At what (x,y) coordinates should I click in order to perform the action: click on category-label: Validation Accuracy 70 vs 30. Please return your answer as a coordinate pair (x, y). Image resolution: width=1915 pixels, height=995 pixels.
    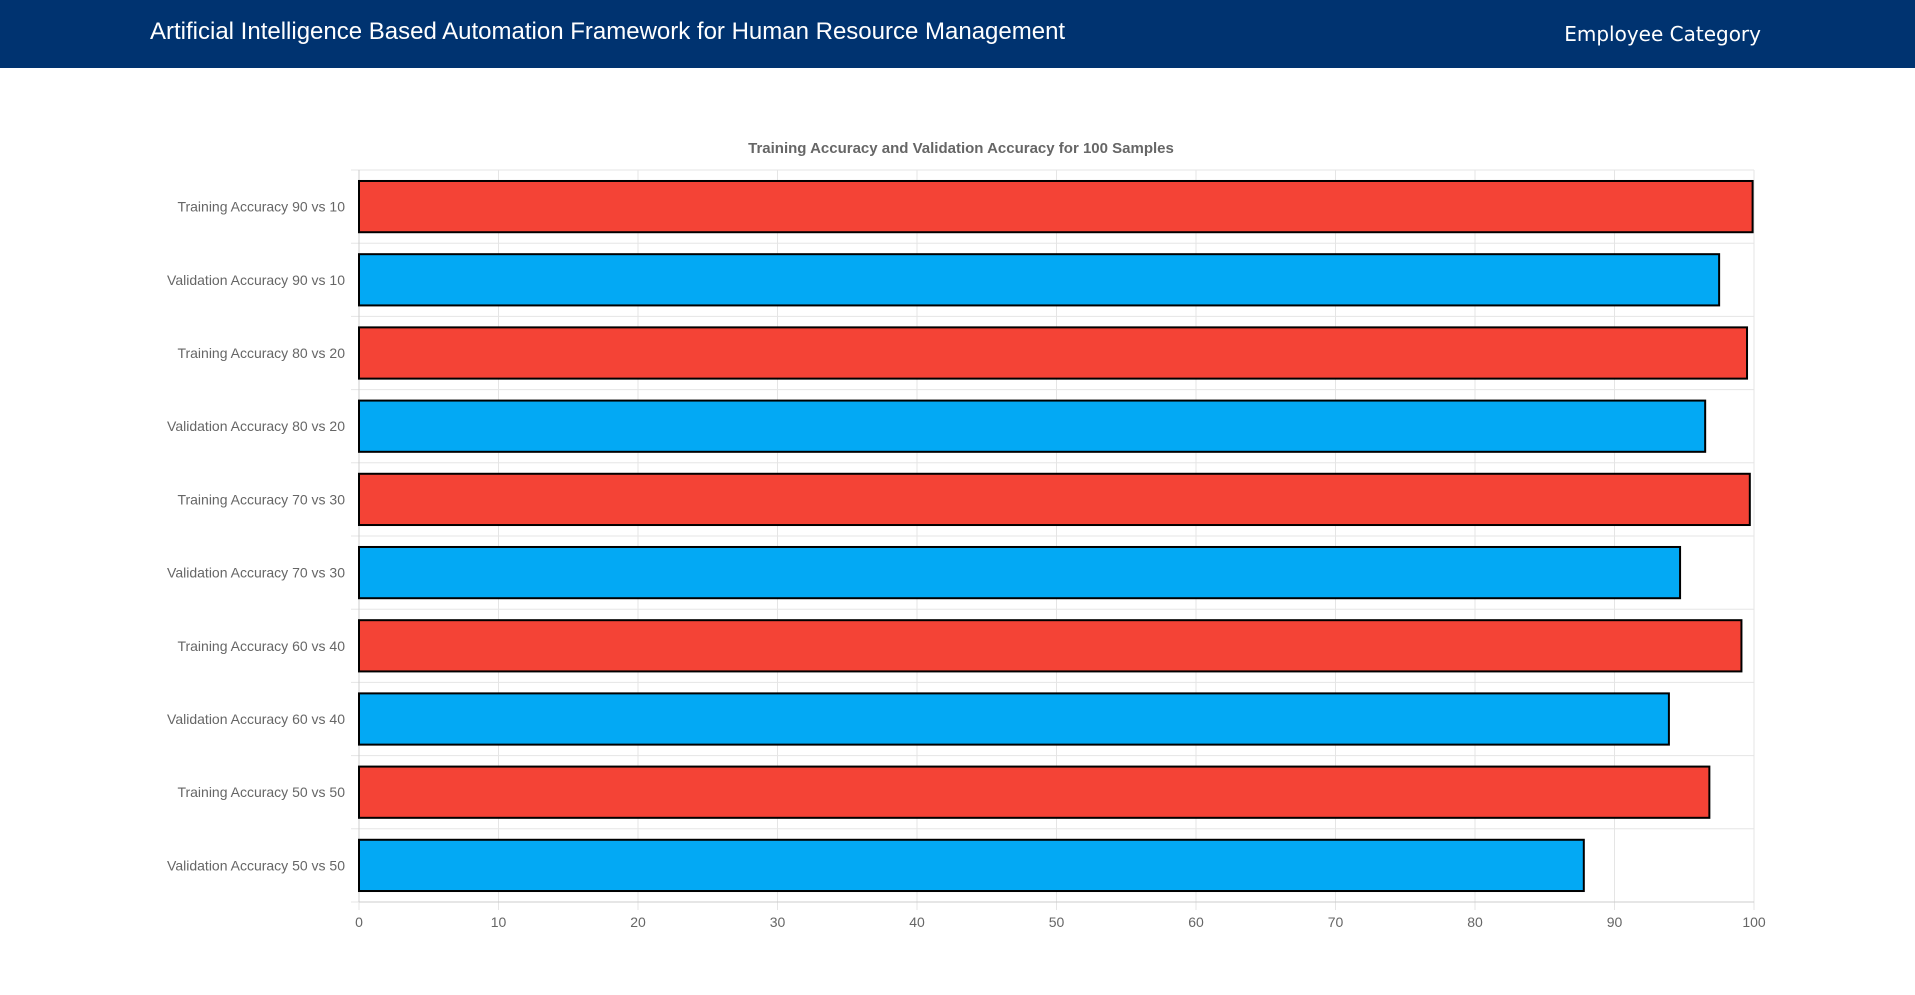
    Looking at the image, I should click on (256, 573).